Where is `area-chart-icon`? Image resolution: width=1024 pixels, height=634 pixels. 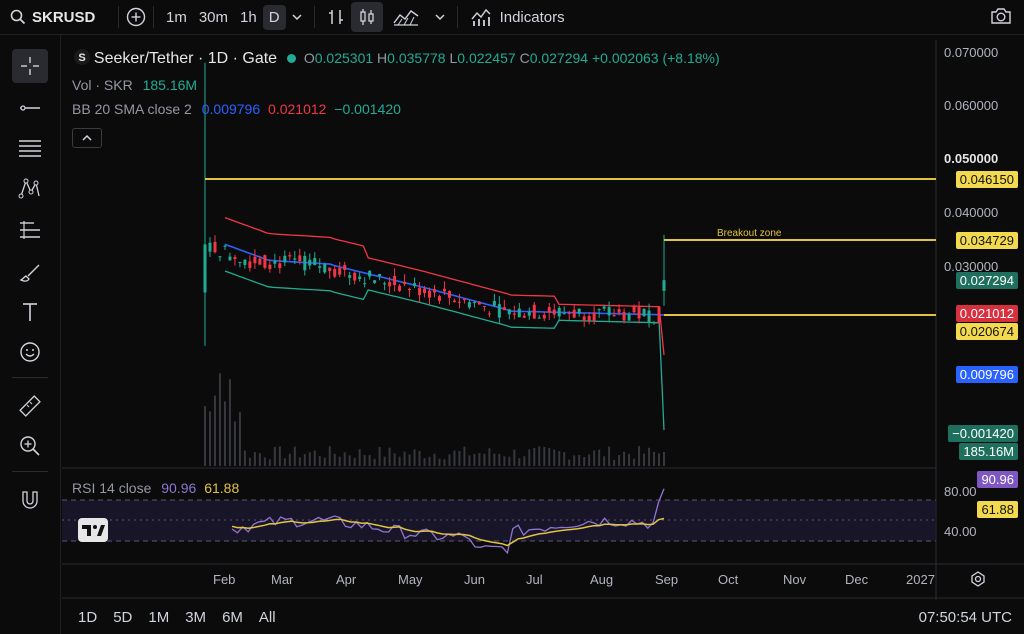
area-chart-icon is located at coordinates (405, 18).